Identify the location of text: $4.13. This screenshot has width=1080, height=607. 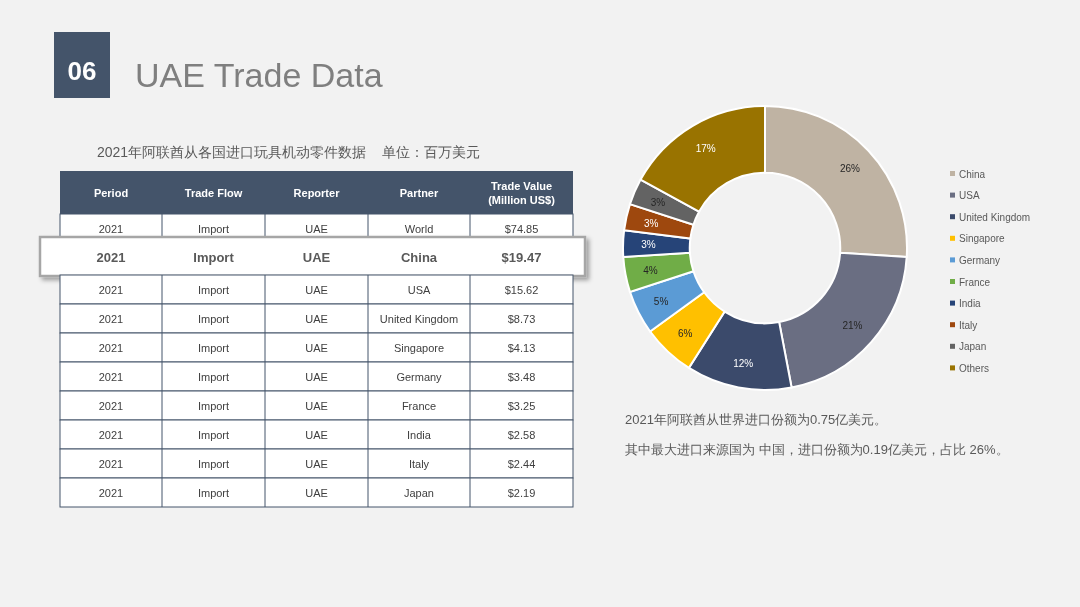
(521, 348).